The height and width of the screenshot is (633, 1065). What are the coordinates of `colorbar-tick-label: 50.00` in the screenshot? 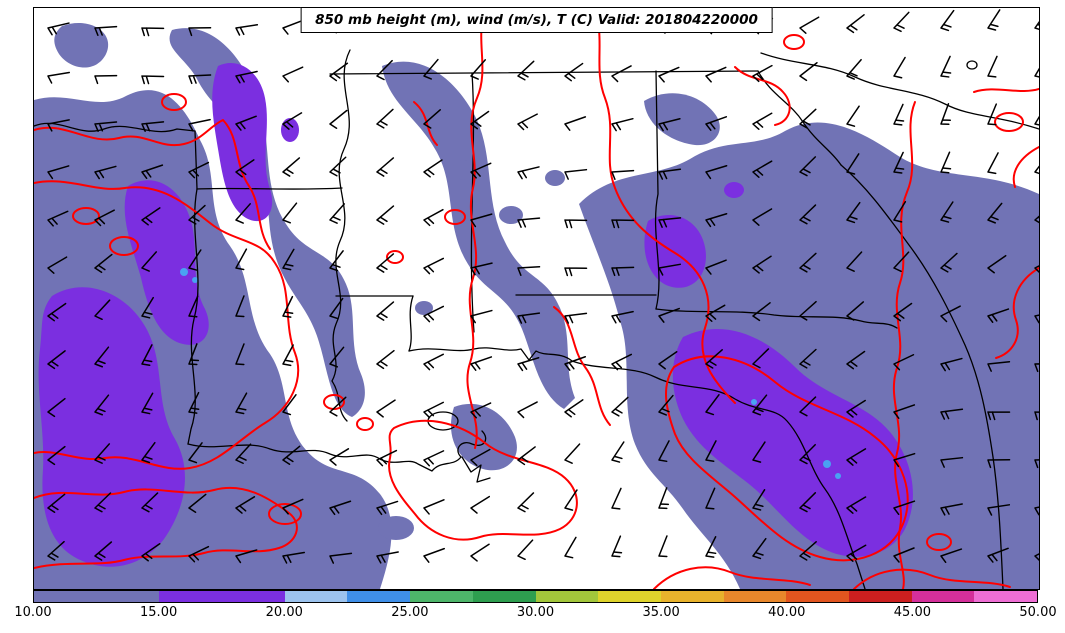 It's located at (1038, 612).